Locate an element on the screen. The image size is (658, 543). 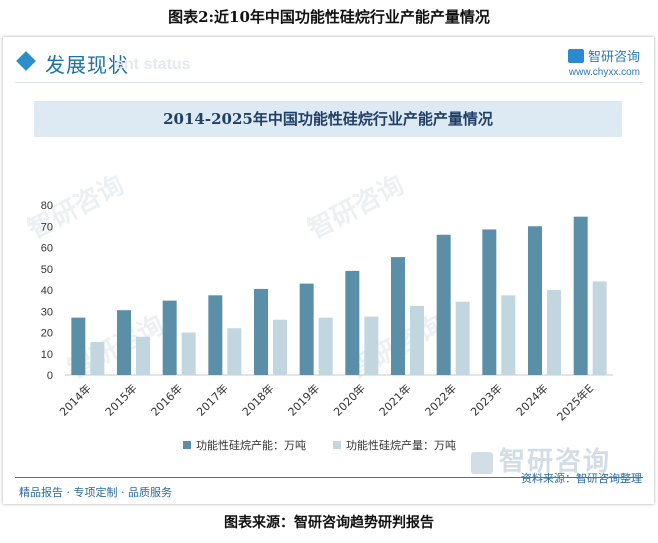
source-note: 资料来源：智研咨询整理 is located at coordinates (581, 478).